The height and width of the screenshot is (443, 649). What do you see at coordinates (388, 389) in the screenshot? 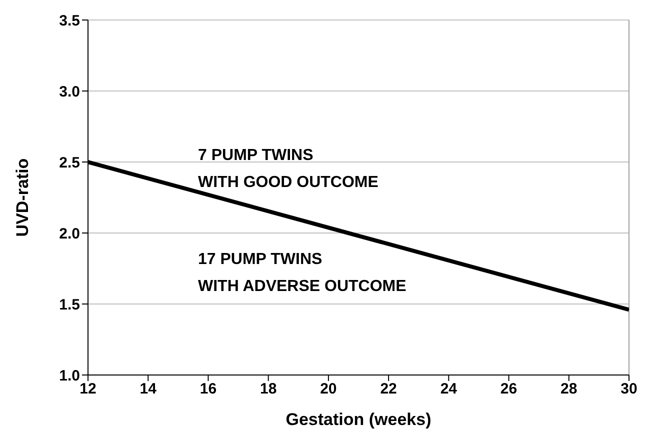
I see `x-tick-label: 22` at bounding box center [388, 389].